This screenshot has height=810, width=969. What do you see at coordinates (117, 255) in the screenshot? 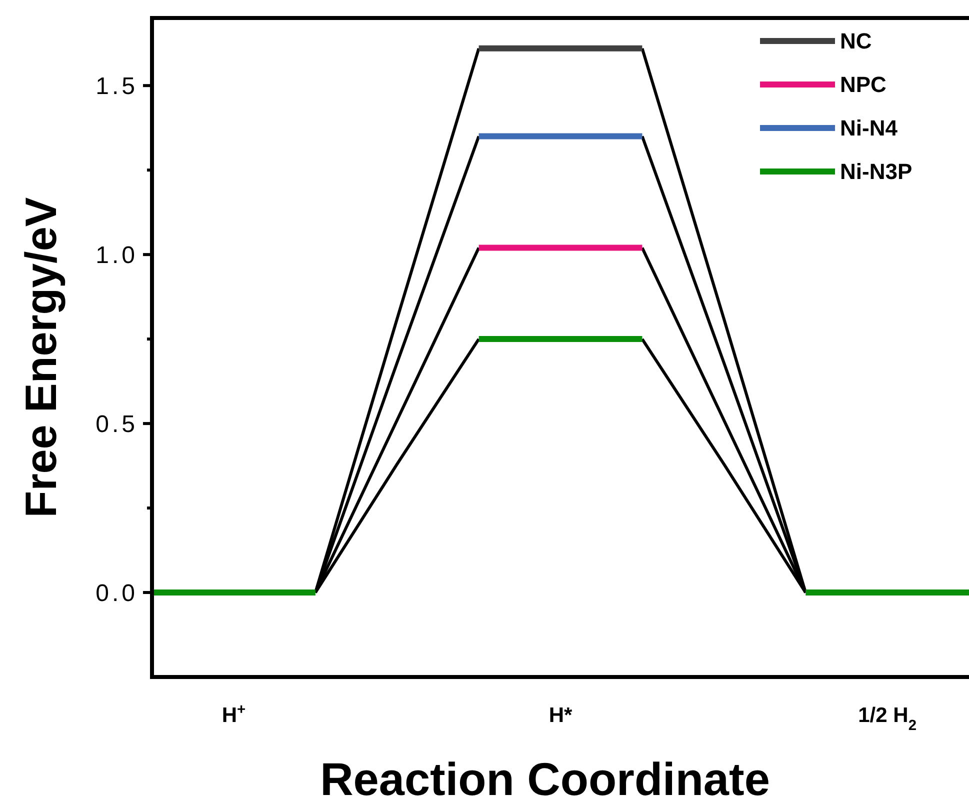
I see `y-tick-label: 1.0` at bounding box center [117, 255].